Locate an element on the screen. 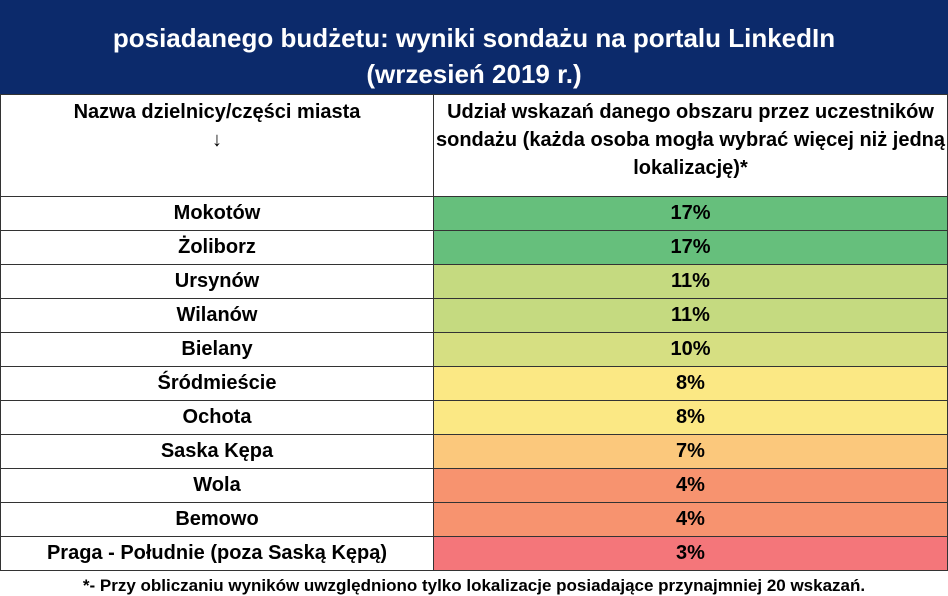 This screenshot has width=948, height=596. share-cell: 7% is located at coordinates (690, 451).